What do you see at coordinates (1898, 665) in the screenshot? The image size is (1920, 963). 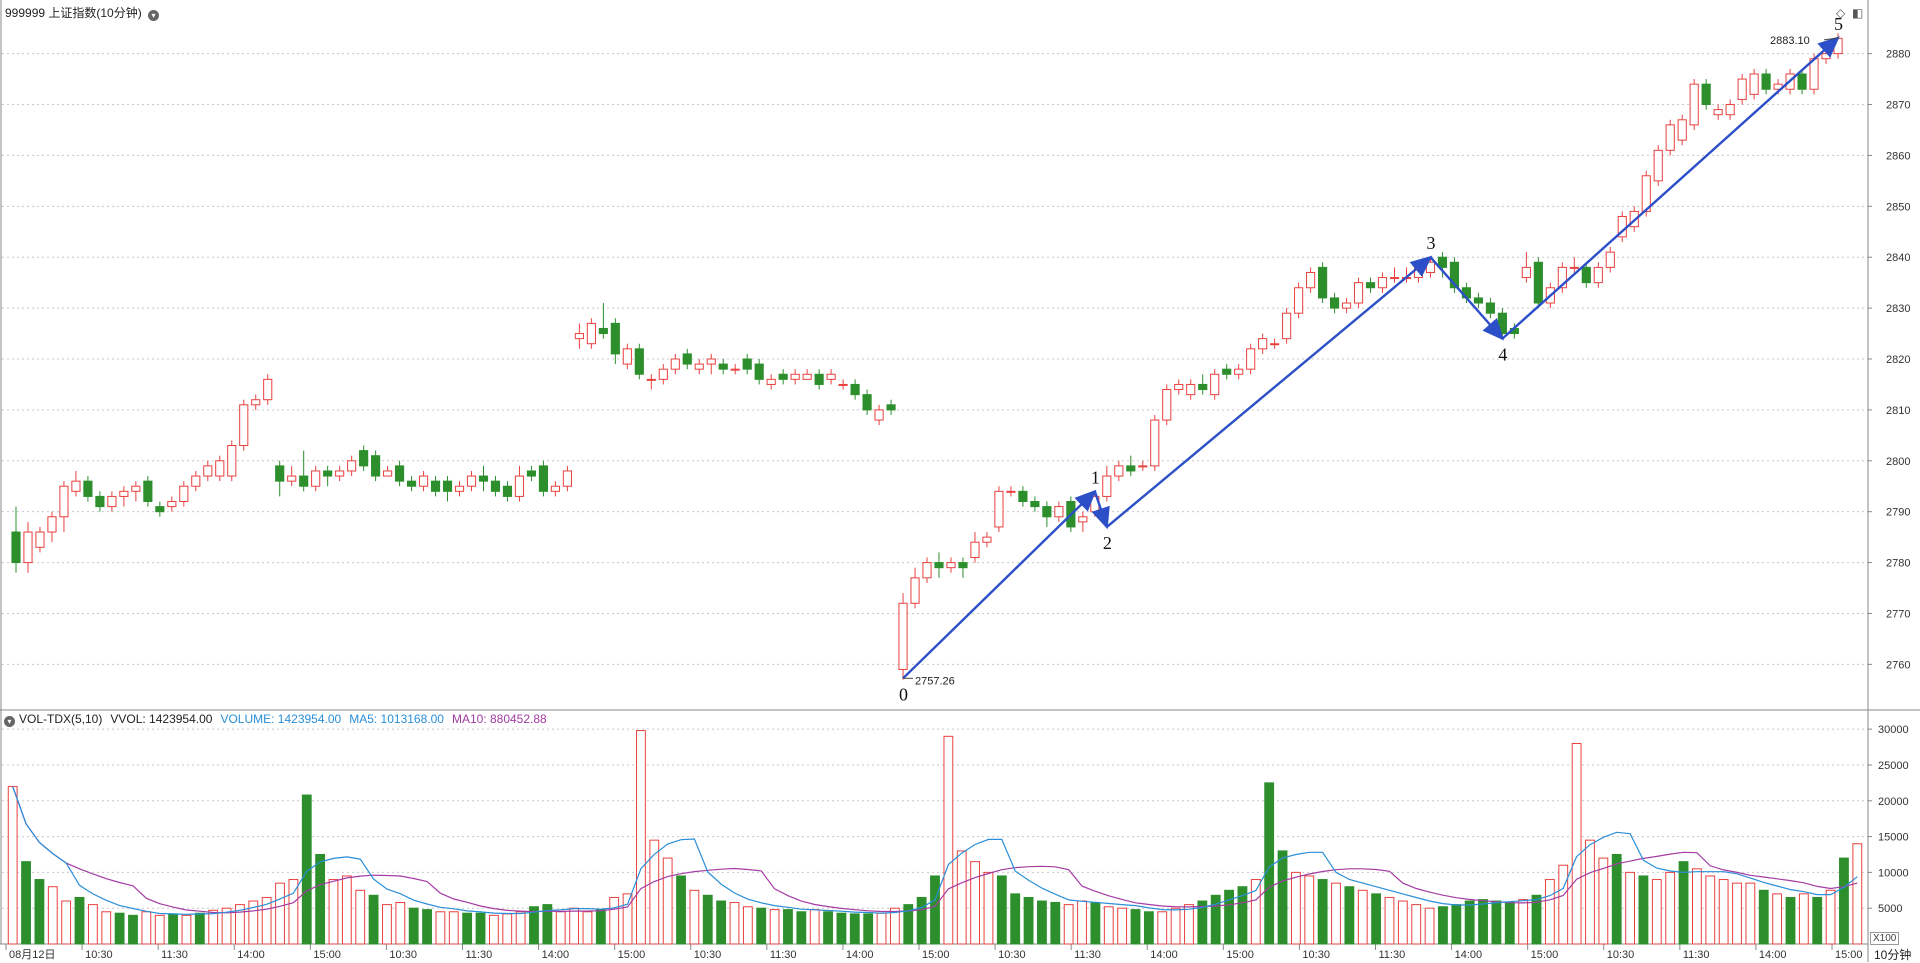 I see `price-tick-label: 2760` at bounding box center [1898, 665].